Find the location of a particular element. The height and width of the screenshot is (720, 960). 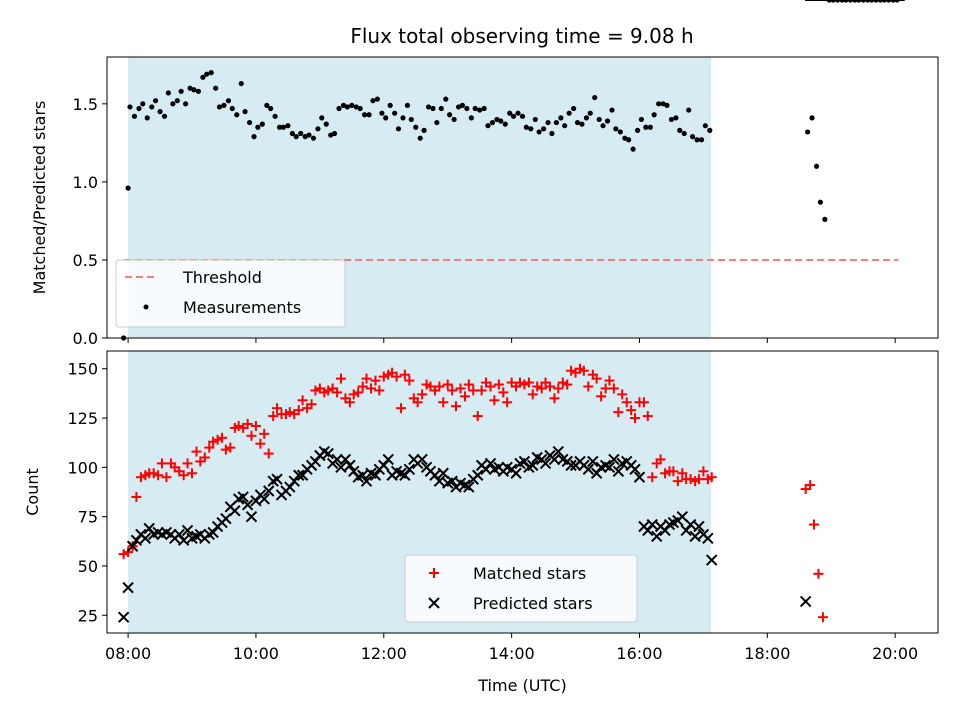

matched-stars-legend-label: Matched stars is located at coordinates (529, 573).